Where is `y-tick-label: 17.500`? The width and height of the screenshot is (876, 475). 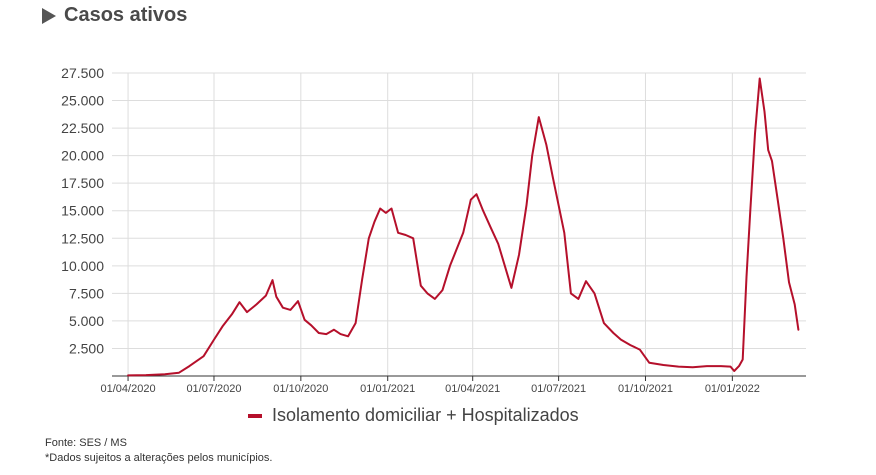 y-tick-label: 17.500 is located at coordinates (82, 183).